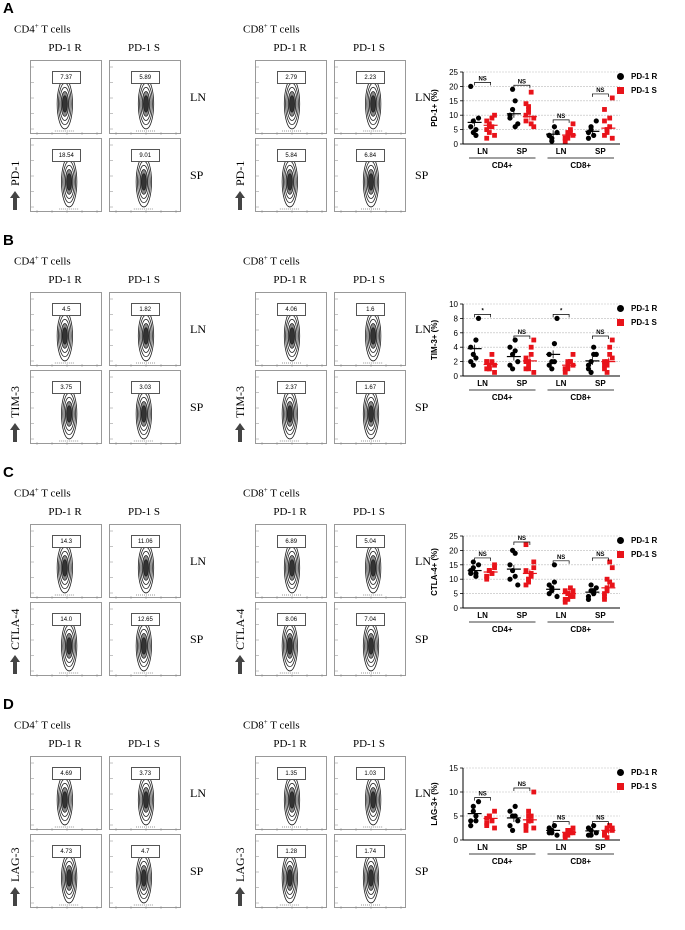  What do you see at coordinates (145, 871) in the screenshot?
I see `facs-plot: 4.7` at bounding box center [145, 871].